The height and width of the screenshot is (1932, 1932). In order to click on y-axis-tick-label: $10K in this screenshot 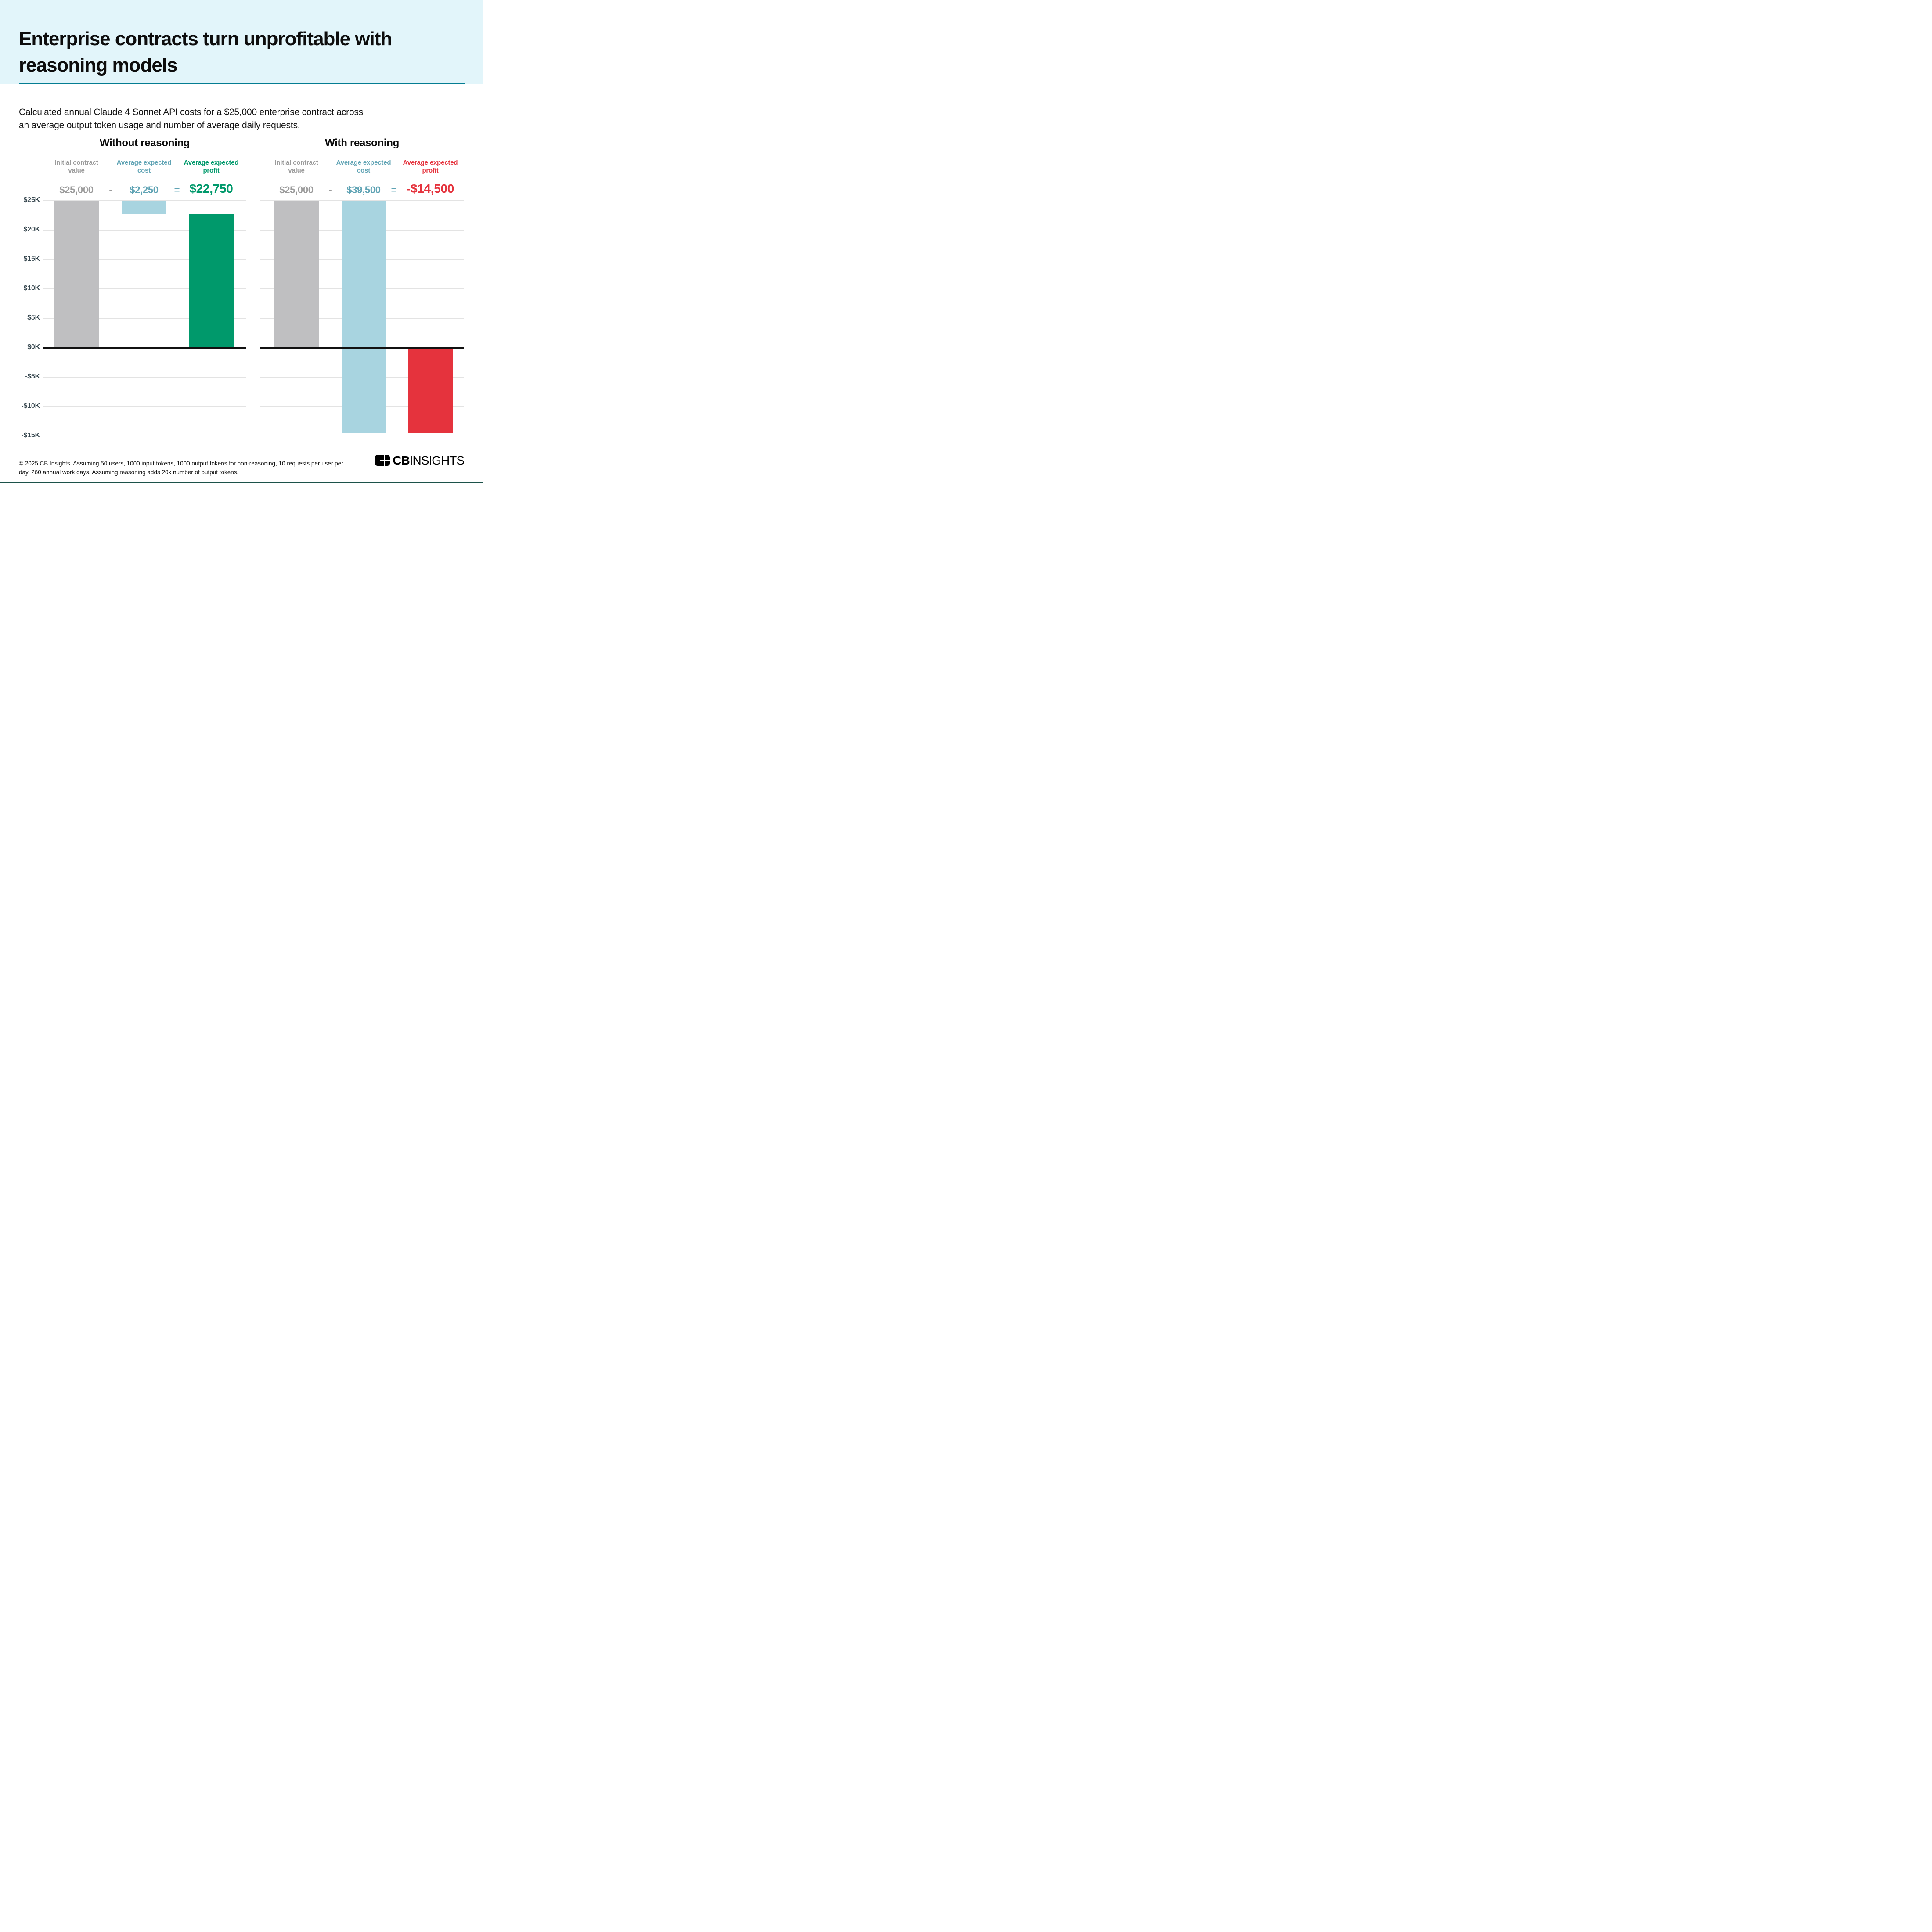, I will do `click(31, 288)`.